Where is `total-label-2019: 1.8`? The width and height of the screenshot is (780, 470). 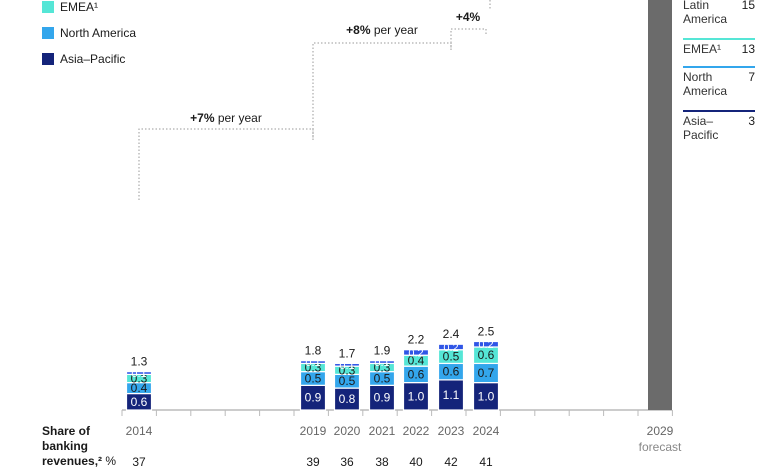 total-label-2019: 1.8 is located at coordinates (313, 351).